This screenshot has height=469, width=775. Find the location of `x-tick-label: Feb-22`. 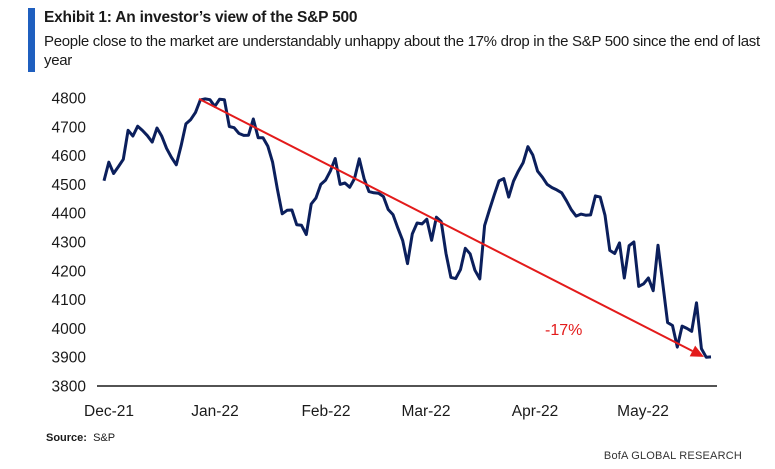

x-tick-label: Feb-22 is located at coordinates (325, 411).